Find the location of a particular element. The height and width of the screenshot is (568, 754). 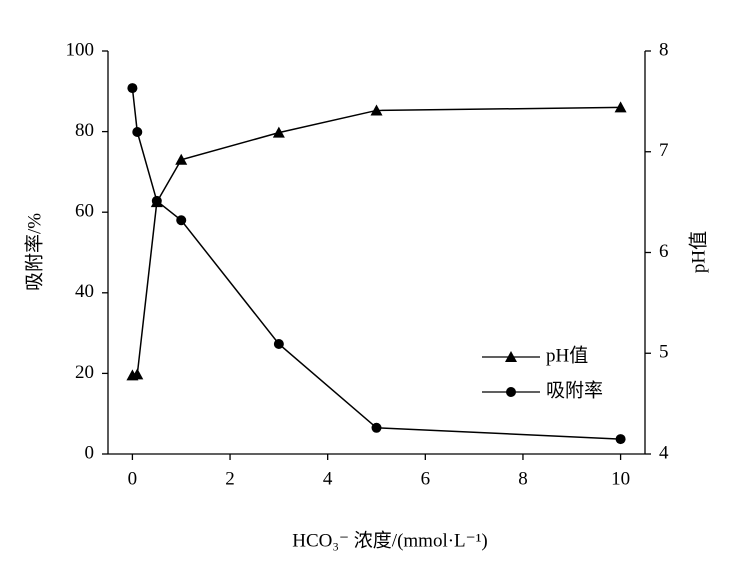

y2-tick-label: 6 is located at coordinates (664, 251).